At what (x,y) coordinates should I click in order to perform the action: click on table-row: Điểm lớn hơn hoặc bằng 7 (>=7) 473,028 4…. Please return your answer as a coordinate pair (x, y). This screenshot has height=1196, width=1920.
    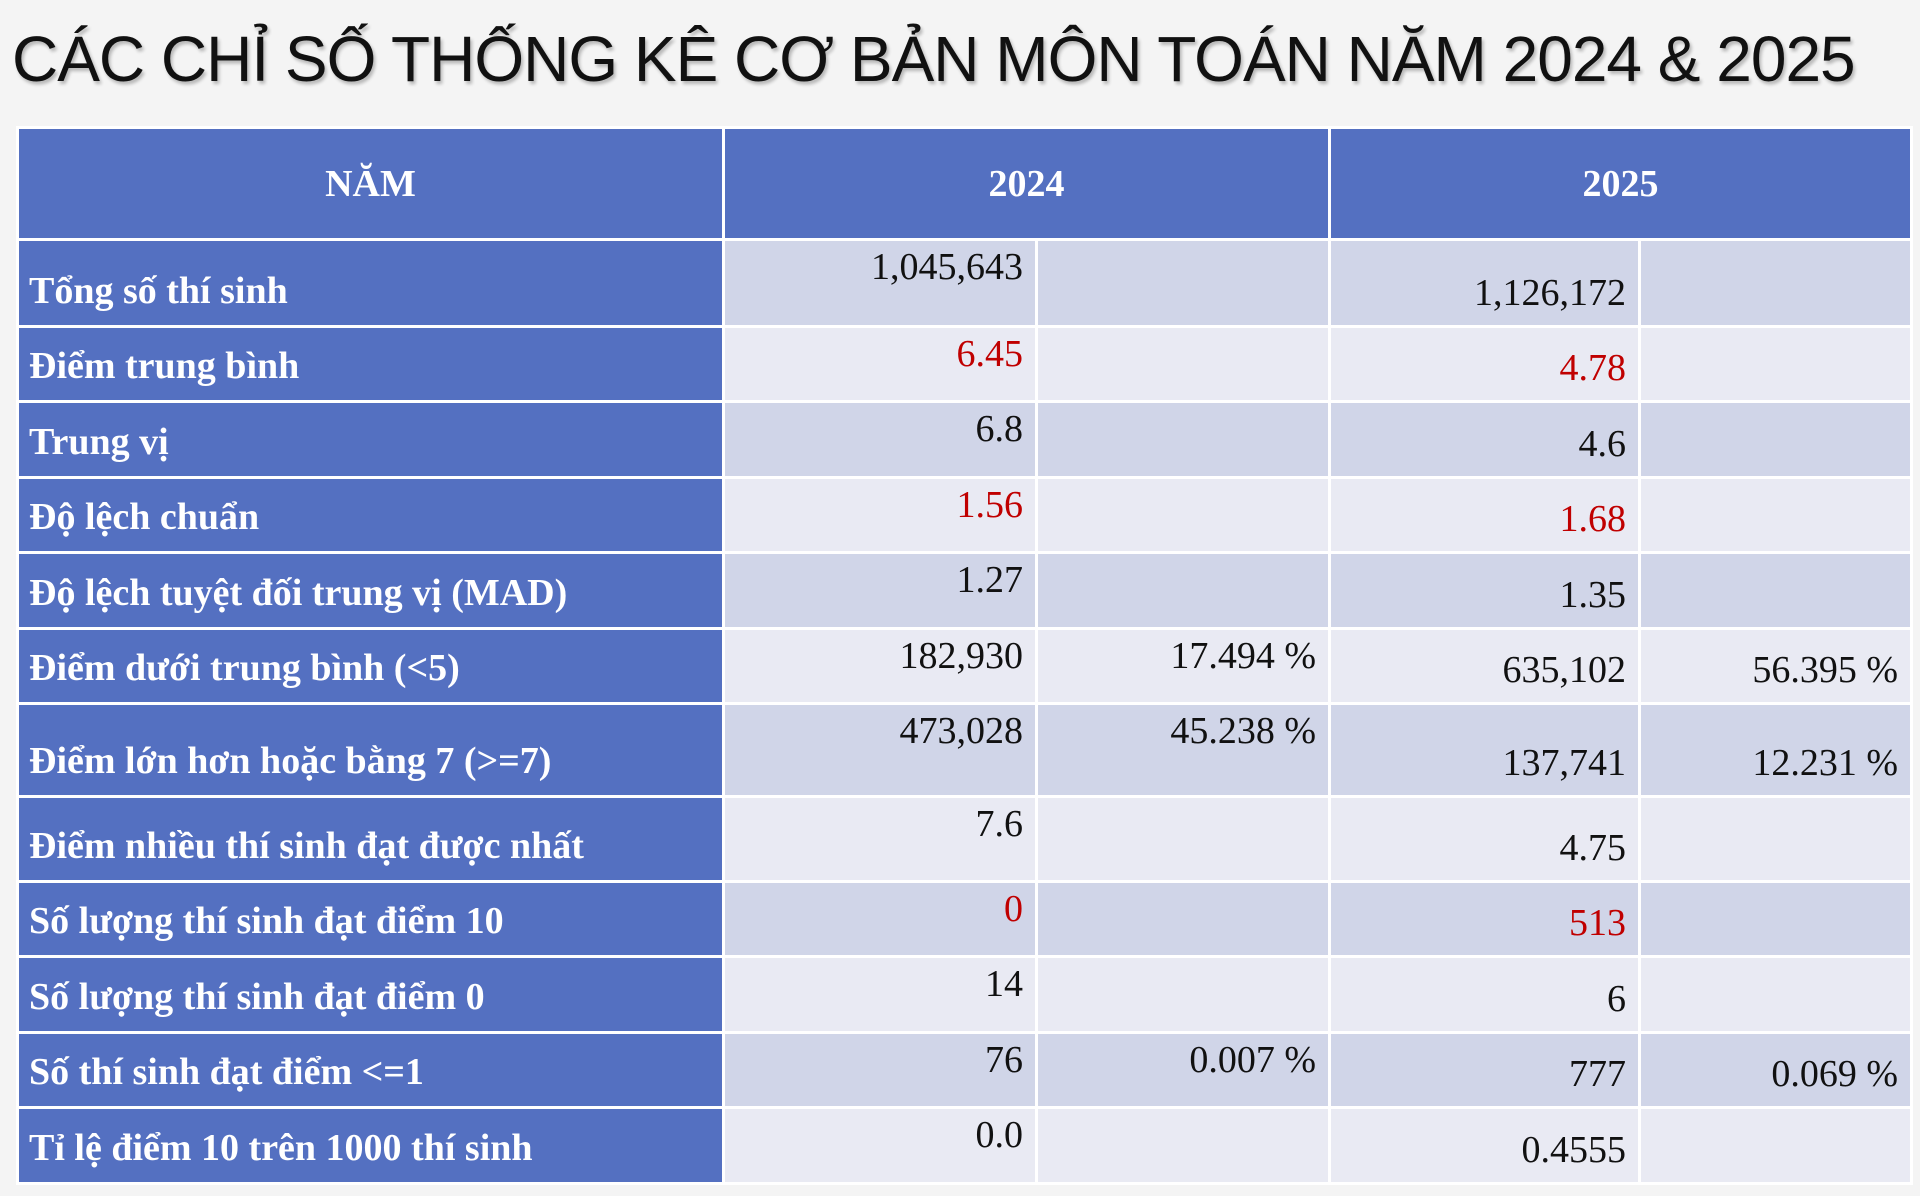
    Looking at the image, I should click on (964, 750).